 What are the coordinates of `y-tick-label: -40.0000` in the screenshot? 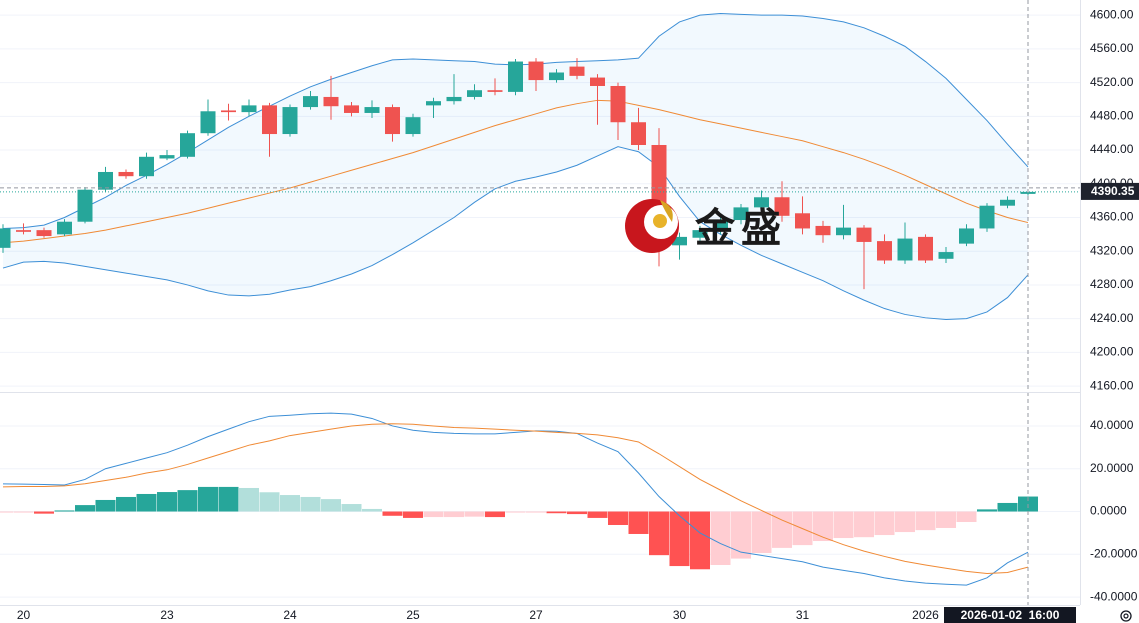 It's located at (1114, 596).